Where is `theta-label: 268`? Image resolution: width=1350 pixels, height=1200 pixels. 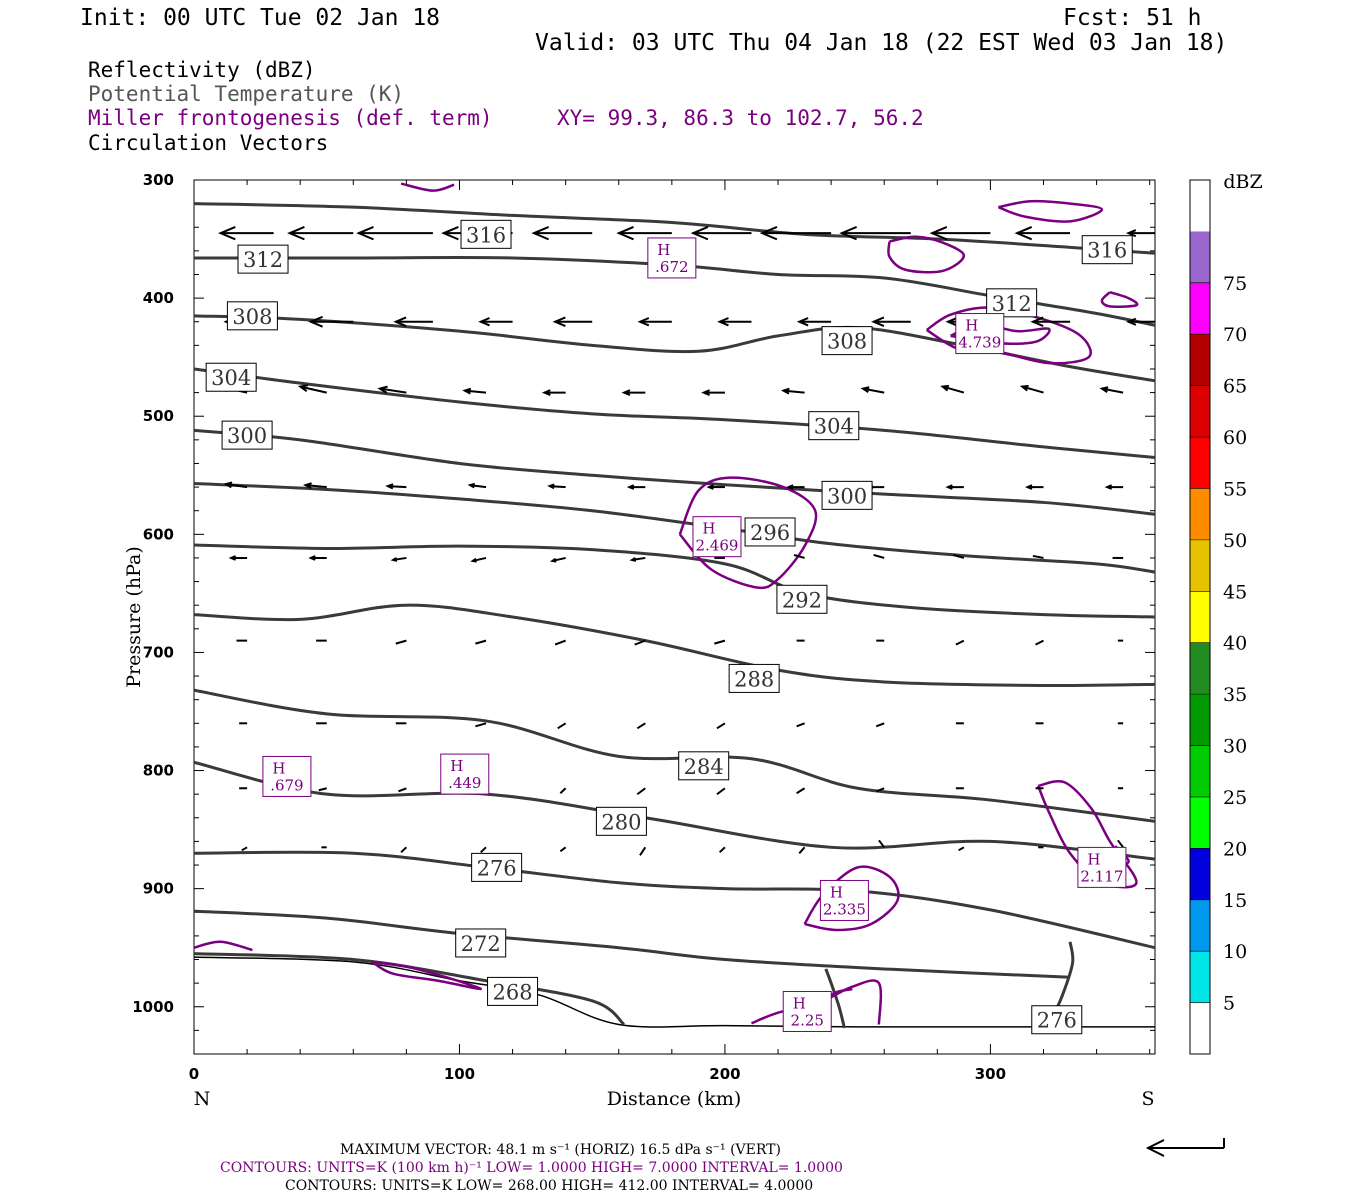
theta-label: 268 is located at coordinates (513, 992).